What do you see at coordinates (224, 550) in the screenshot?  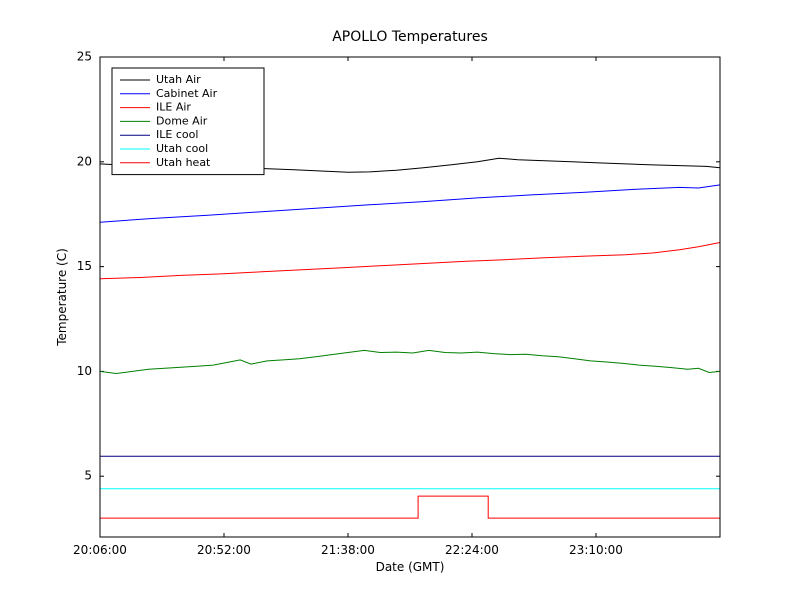 I see `x-tick-label: 20:52:00` at bounding box center [224, 550].